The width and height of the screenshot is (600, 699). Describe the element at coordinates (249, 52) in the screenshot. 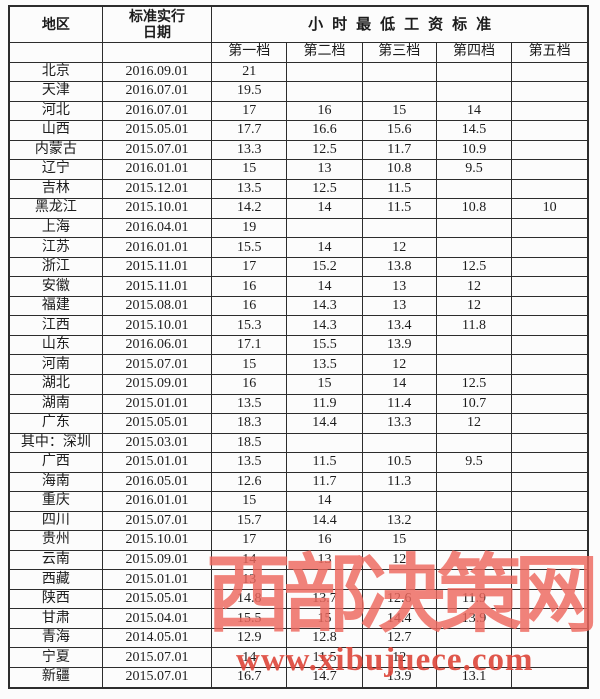

I see `tier-1-header: 第一档` at that location.